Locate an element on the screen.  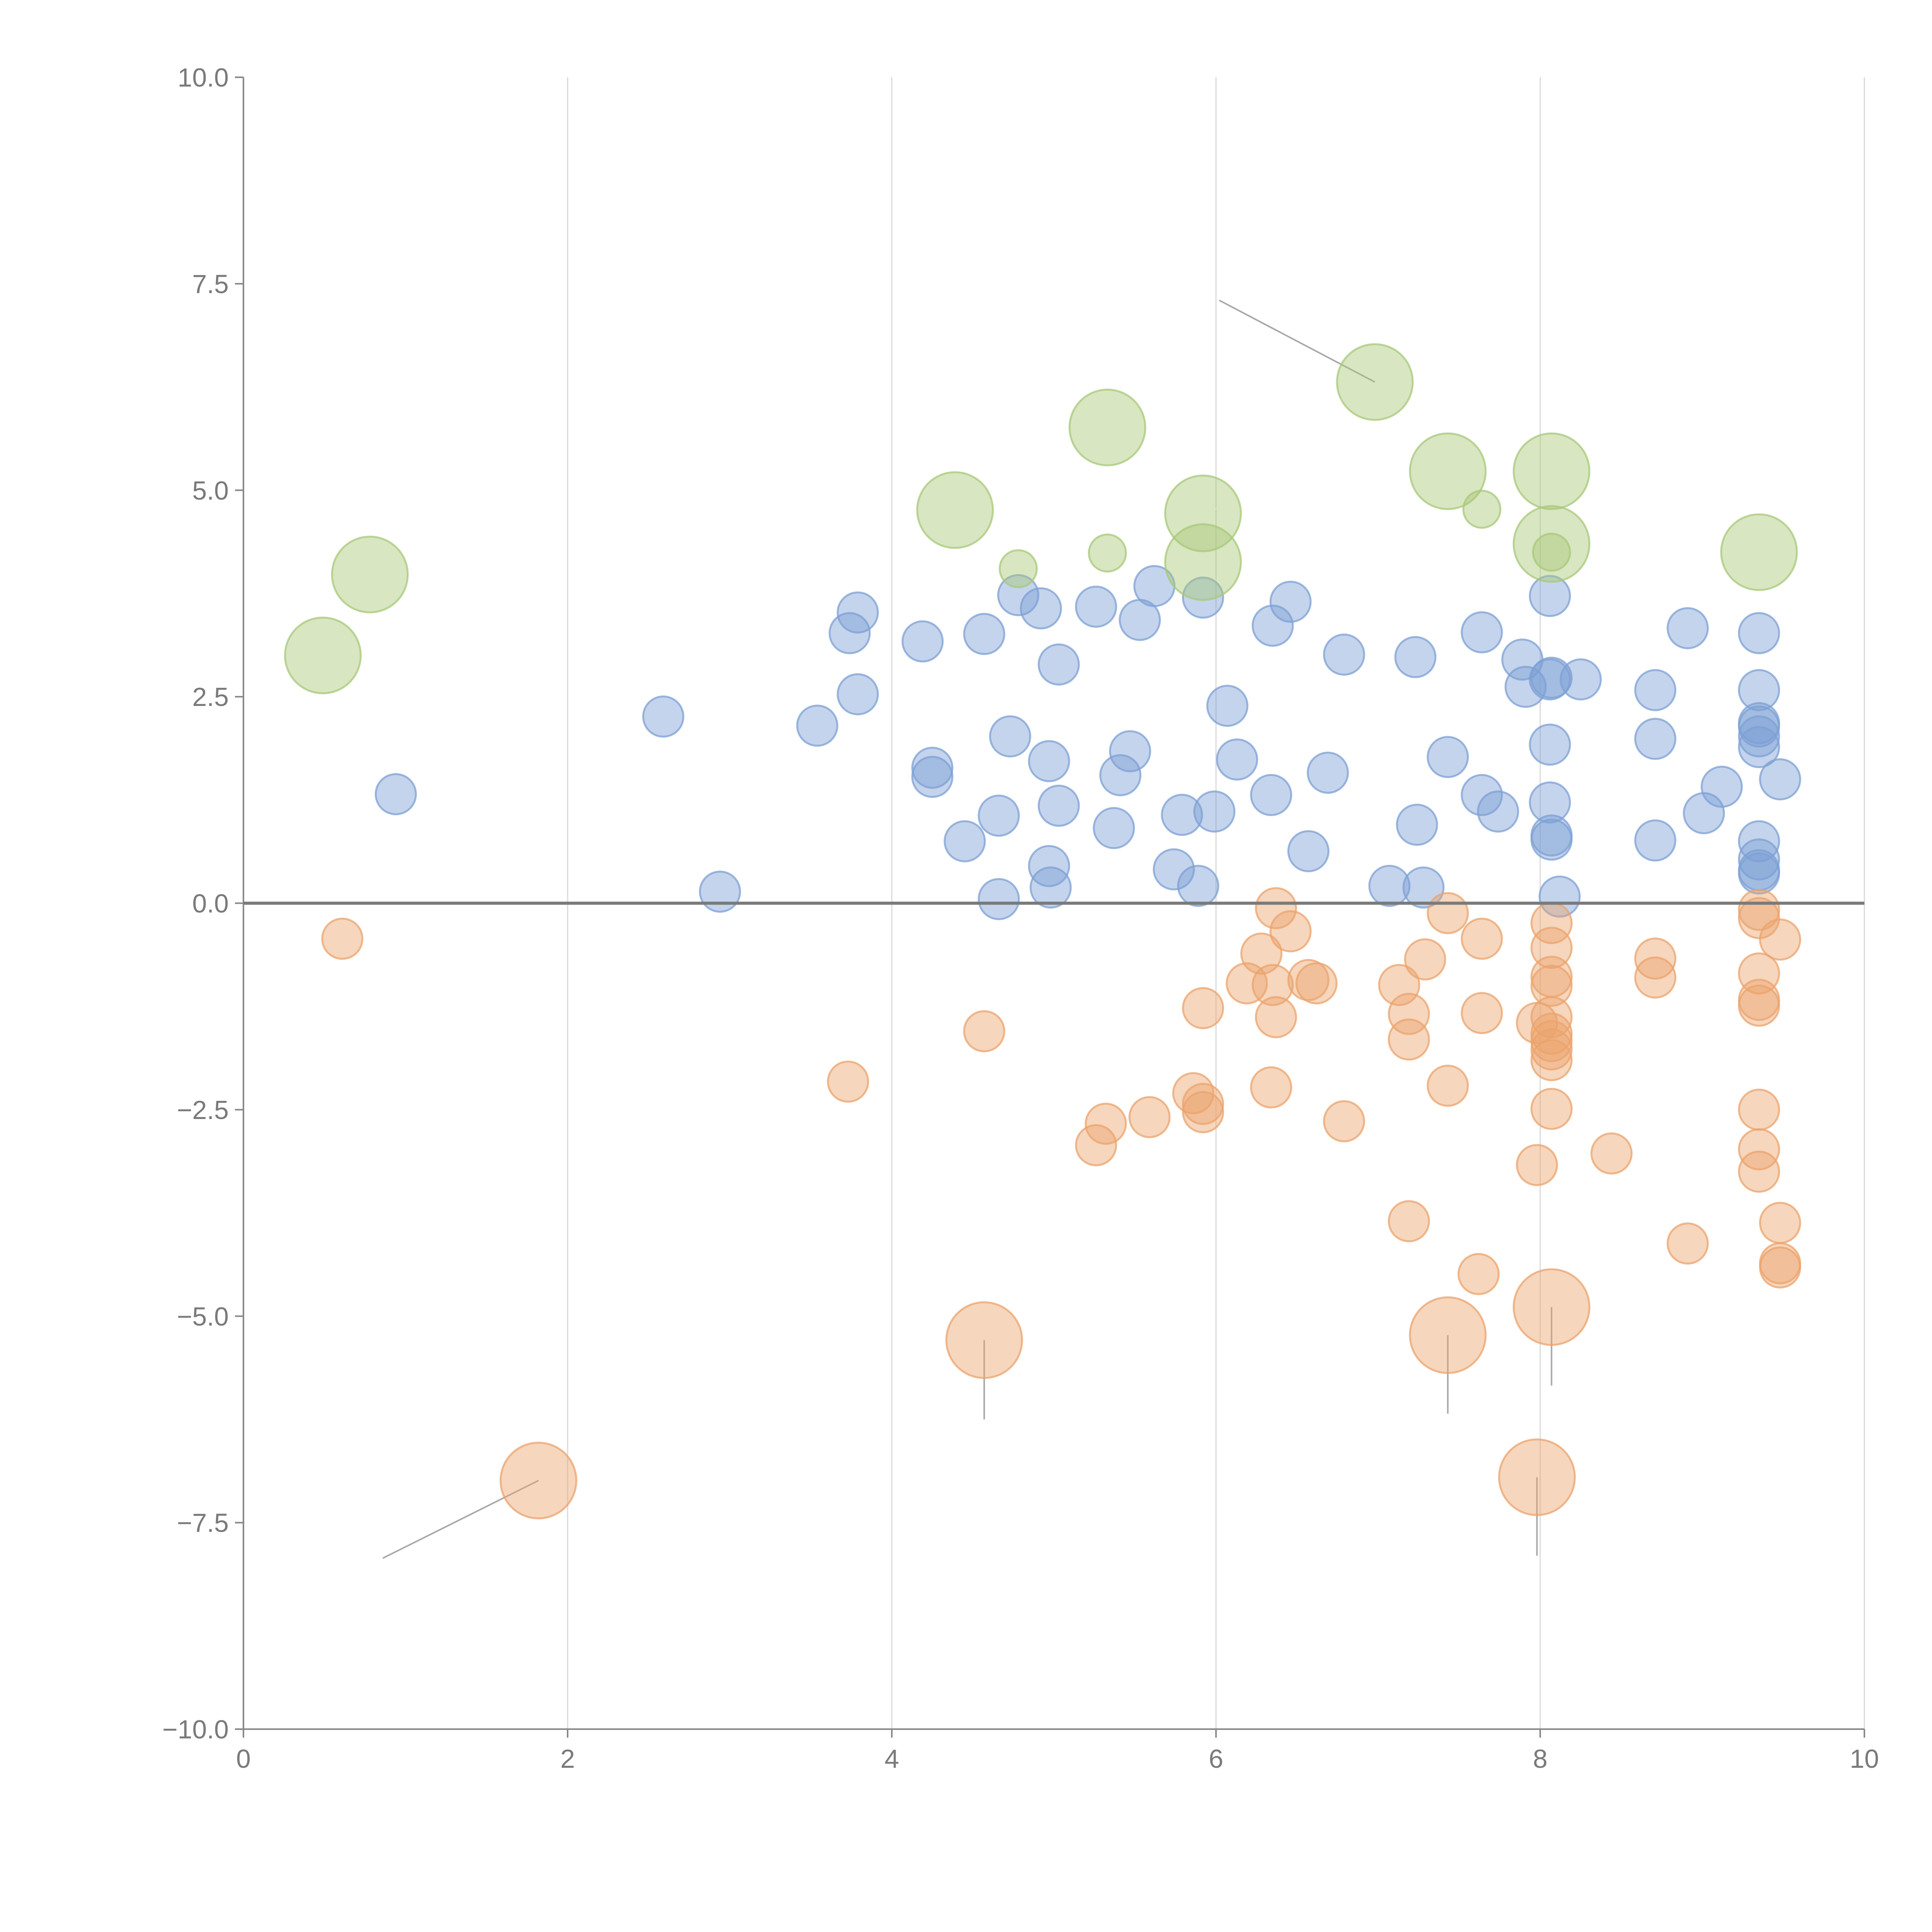
y-tick-label: 2.5 is located at coordinates (211, 697).